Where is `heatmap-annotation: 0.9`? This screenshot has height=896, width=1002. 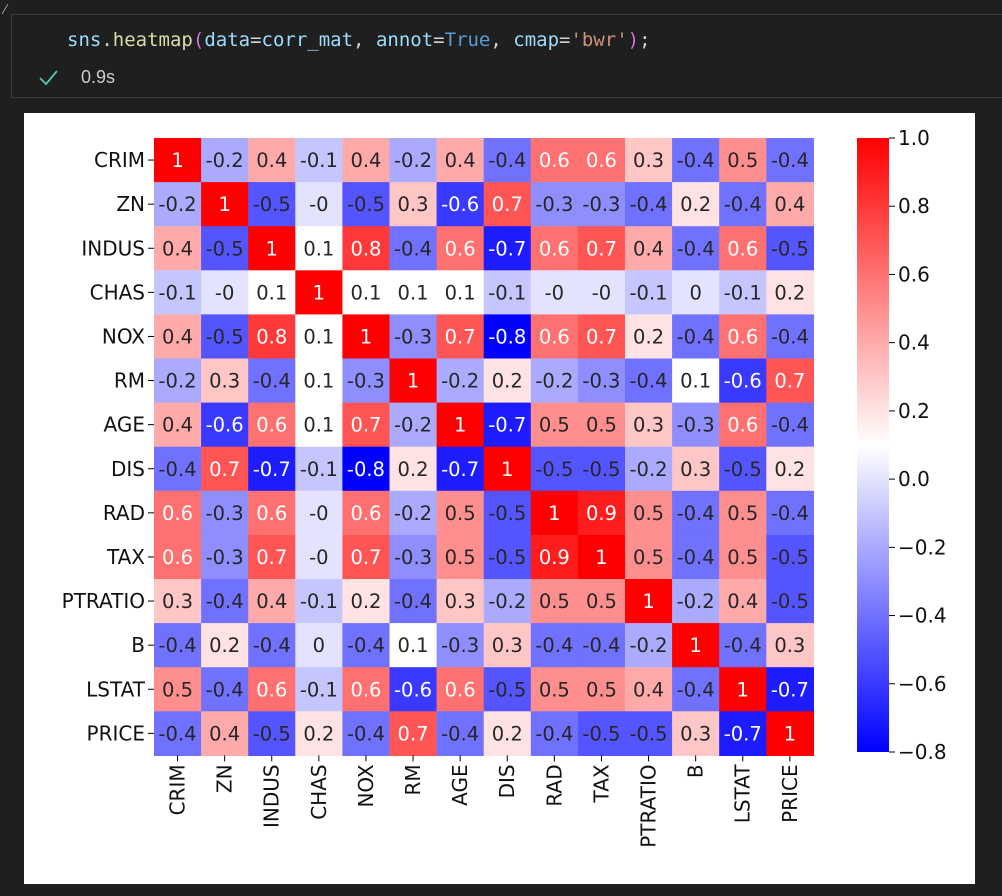 heatmap-annotation: 0.9 is located at coordinates (601, 513).